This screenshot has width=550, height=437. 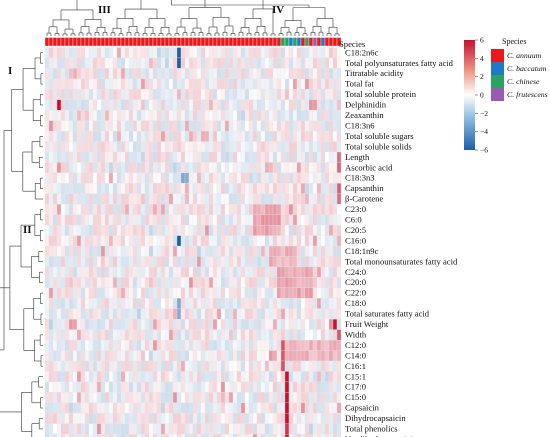 What do you see at coordinates (484, 131) in the screenshot?
I see `colorbar-tick-label: −4` at bounding box center [484, 131].